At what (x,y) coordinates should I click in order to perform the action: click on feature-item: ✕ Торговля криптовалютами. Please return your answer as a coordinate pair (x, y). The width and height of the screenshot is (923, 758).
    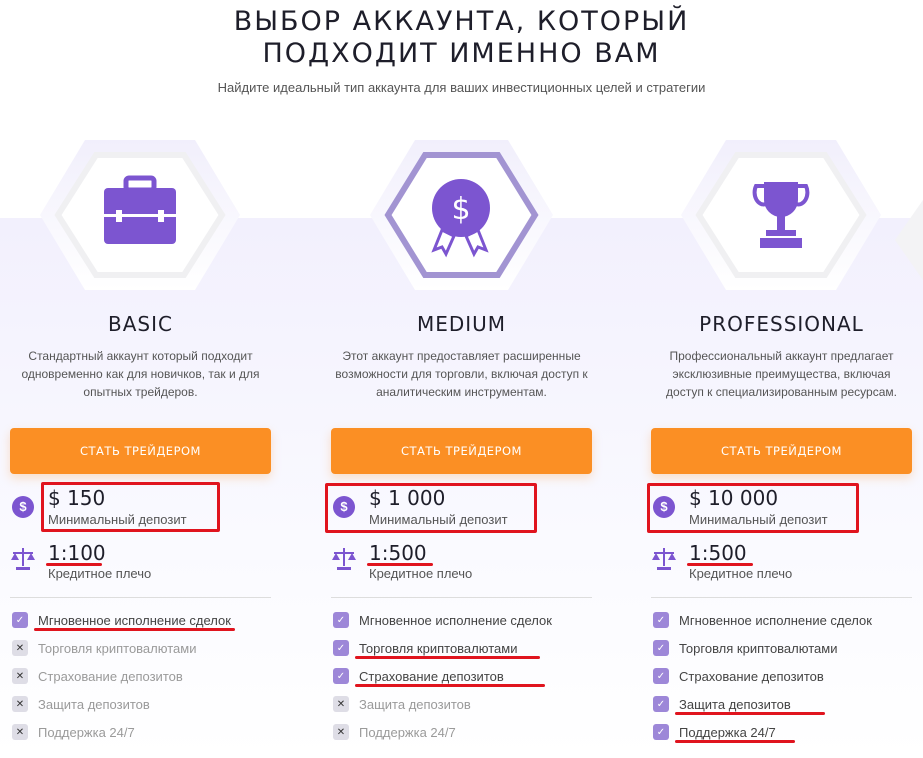
    Looking at the image, I should click on (104, 648).